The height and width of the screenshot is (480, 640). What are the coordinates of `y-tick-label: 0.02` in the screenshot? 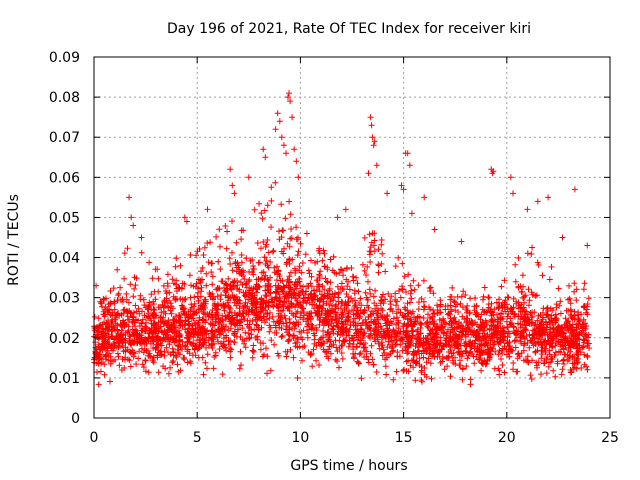 It's located at (64, 339).